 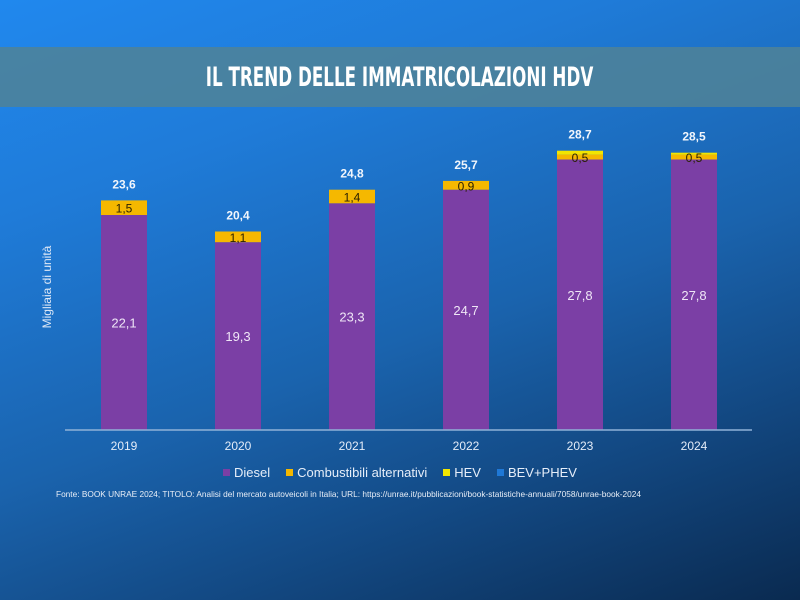 I want to click on legend-label: HEV, so click(x=467, y=472).